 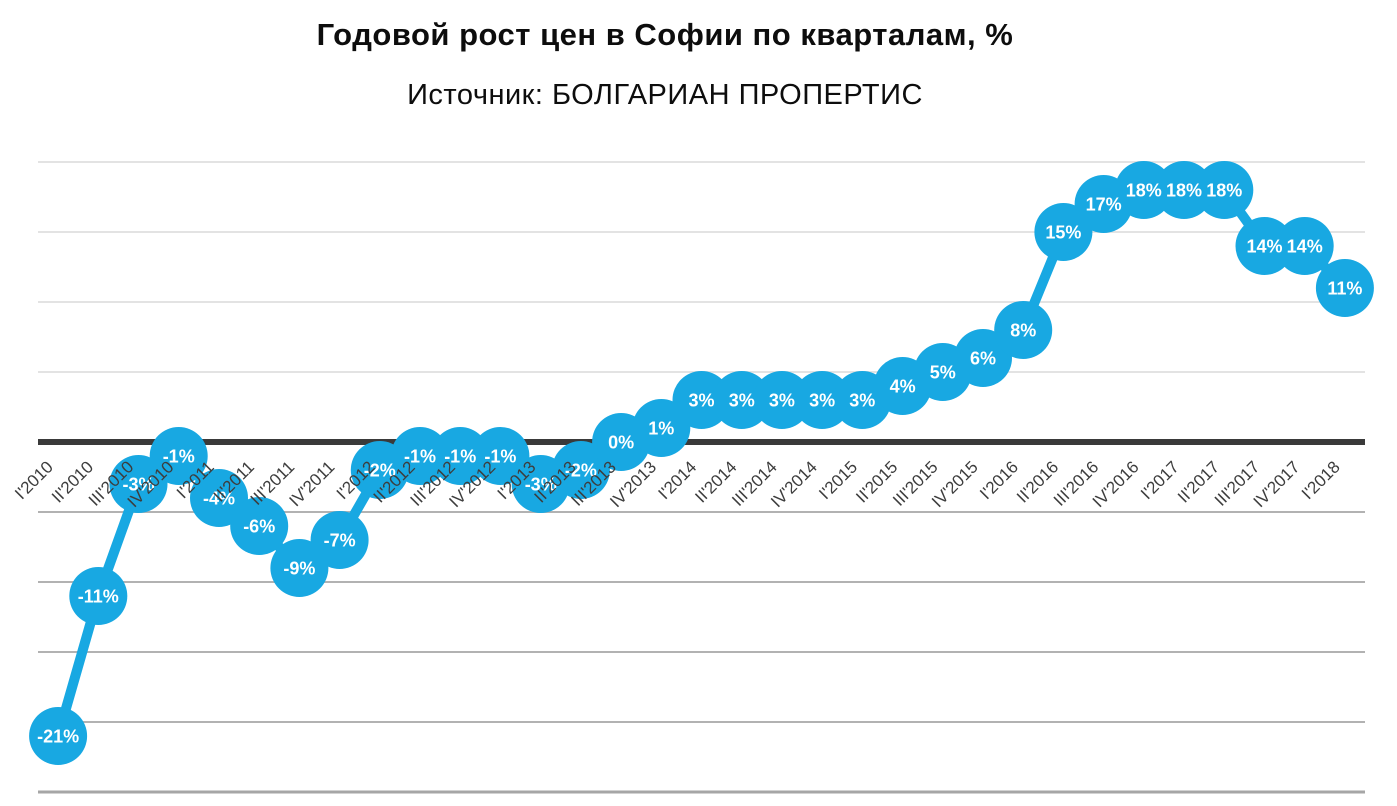 I want to click on chart-subtitle: Источник: БОЛГАРИАН ПРОПЕРТИС, so click(x=665, y=95).